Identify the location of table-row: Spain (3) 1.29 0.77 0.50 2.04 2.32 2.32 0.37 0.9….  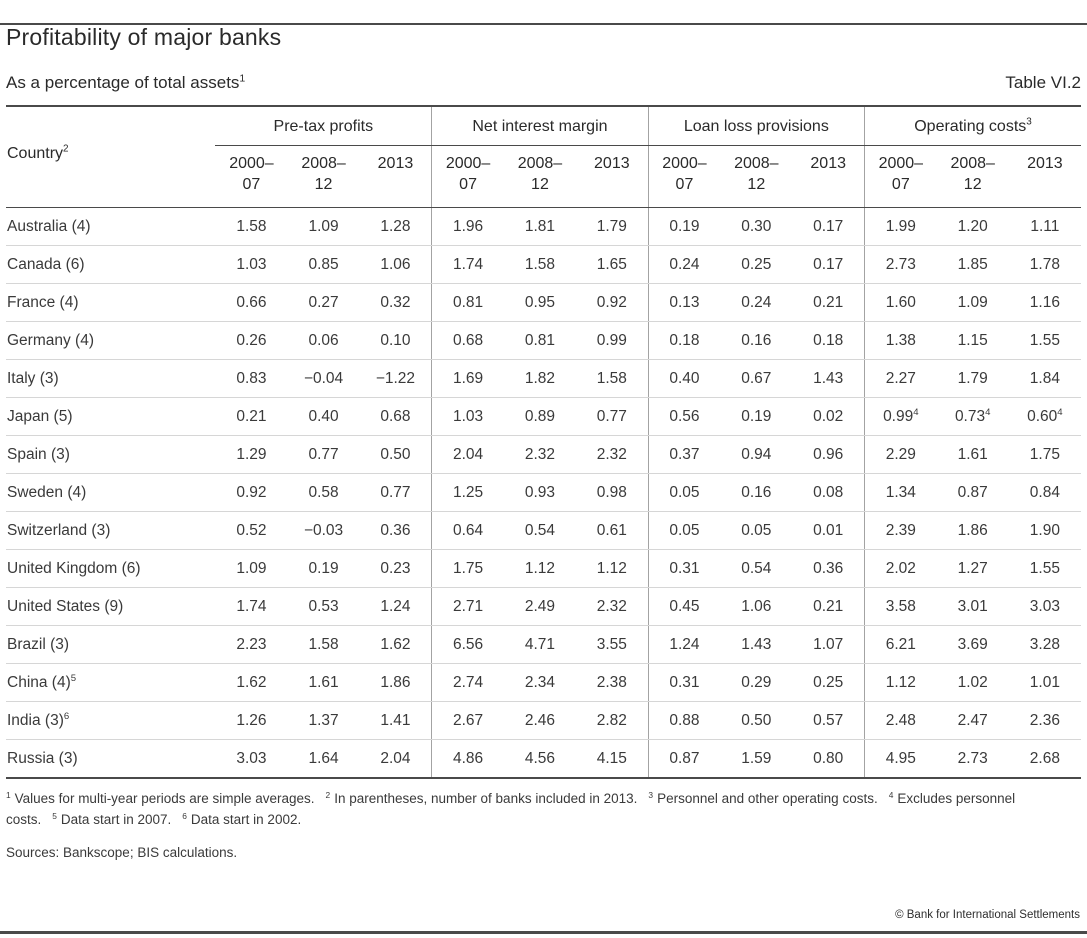
(543, 454).